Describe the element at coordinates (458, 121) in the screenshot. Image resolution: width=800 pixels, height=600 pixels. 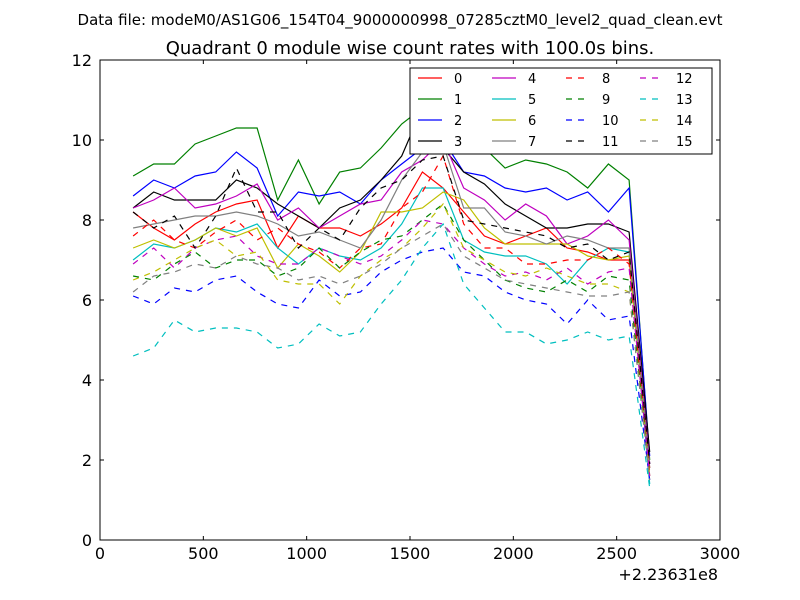
I see `legend-label-2: 2` at that location.